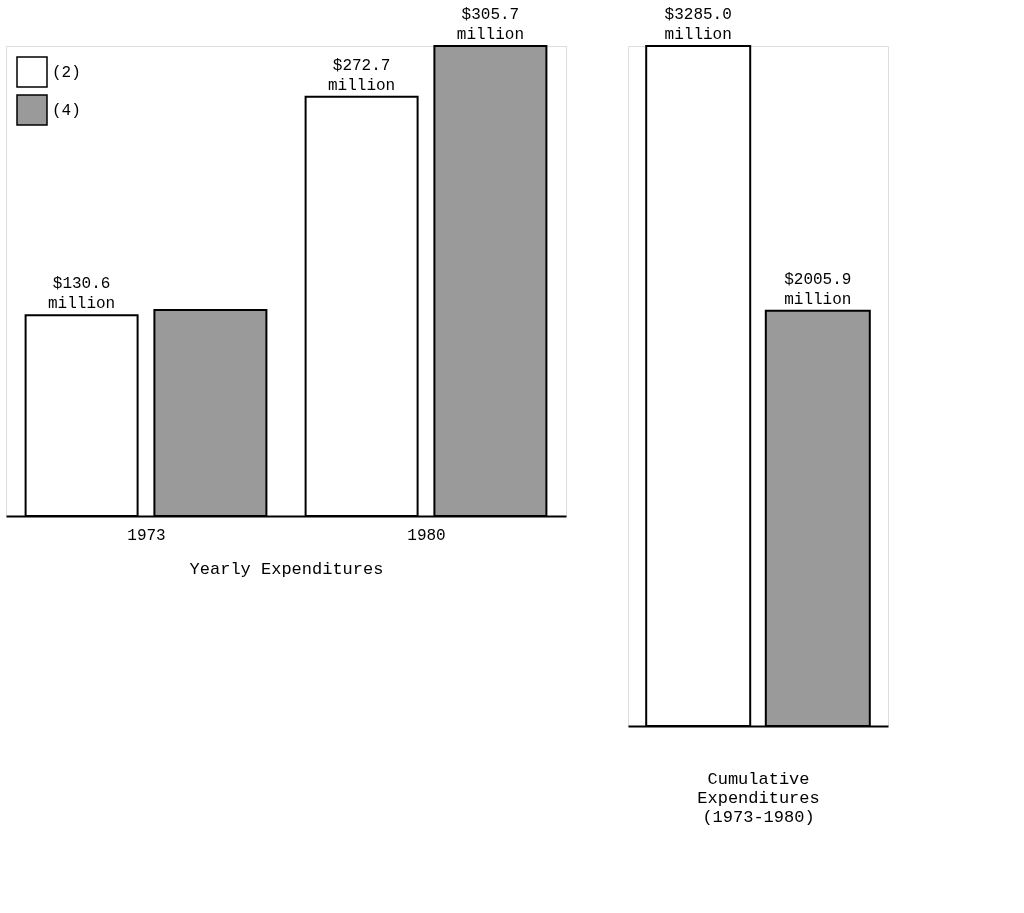 This screenshot has height=913, width=1024. I want to click on data-label: $3285.0 million, so click(698, 25).